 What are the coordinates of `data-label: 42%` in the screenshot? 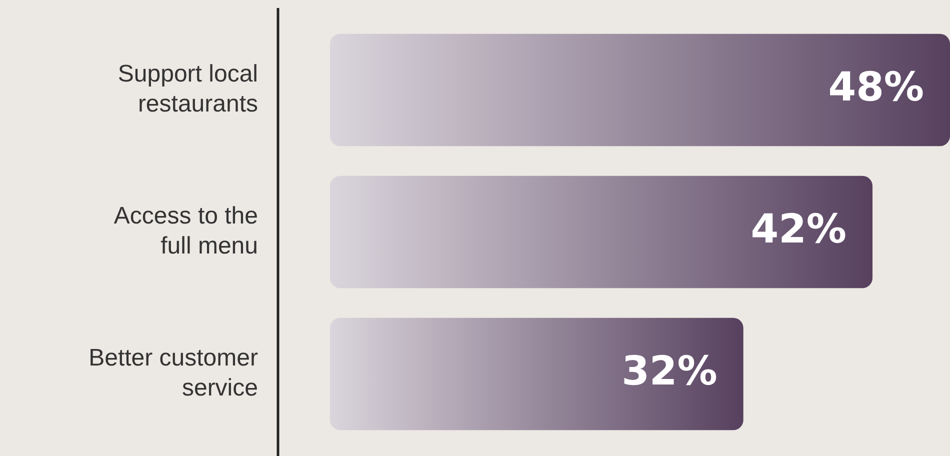 It's located at (798, 229).